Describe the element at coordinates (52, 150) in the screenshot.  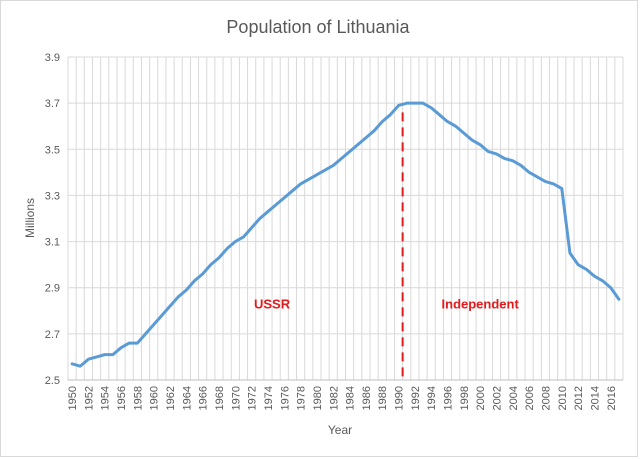
I see `y-tick-label: 3.5` at that location.